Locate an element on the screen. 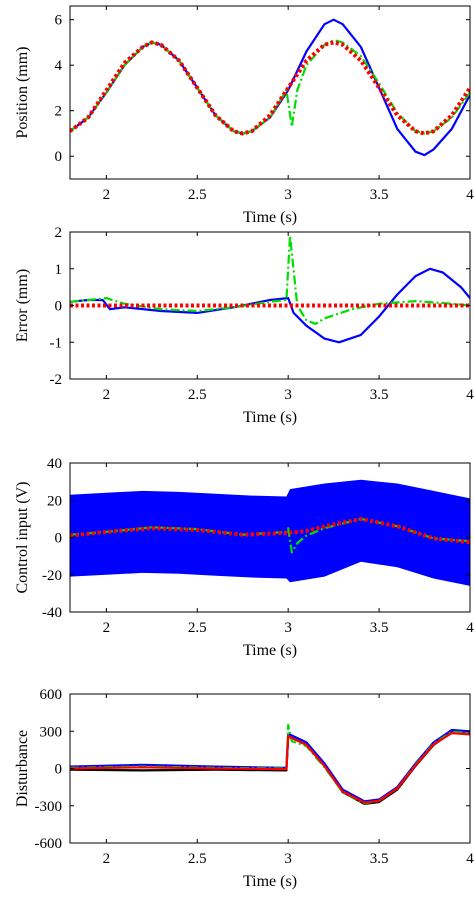  chart-4-y-tick-label: 600 is located at coordinates (51, 695).